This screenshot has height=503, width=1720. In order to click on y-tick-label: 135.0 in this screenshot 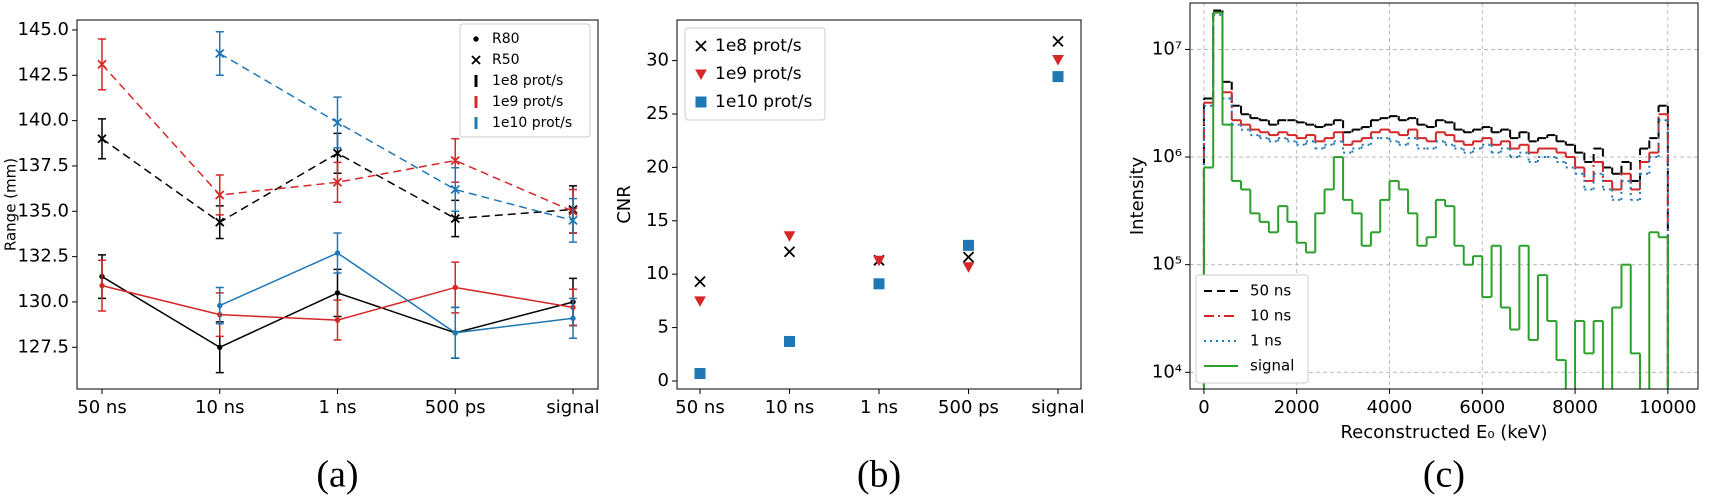, I will do `click(43, 210)`.